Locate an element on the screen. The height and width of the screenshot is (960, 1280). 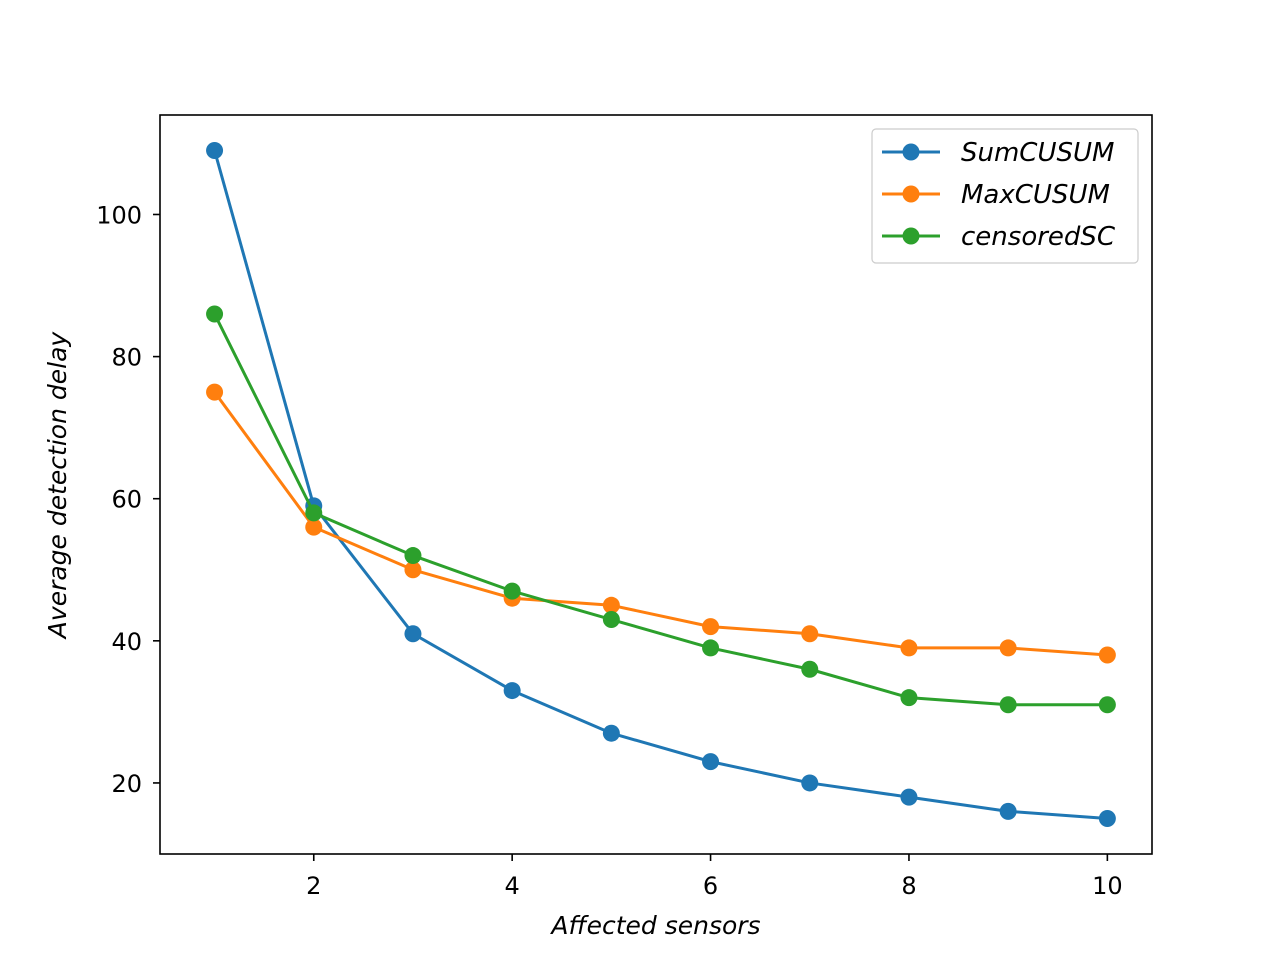
y-tick-label: 40 is located at coordinates (126, 642).